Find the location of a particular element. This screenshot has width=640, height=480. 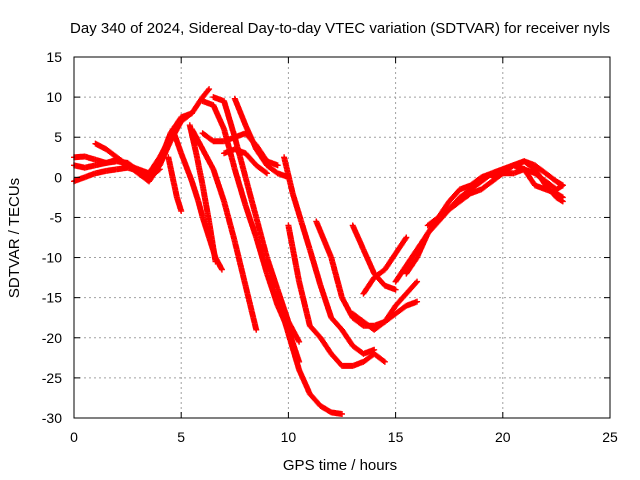

y-tick-label: -15 is located at coordinates (52, 298).